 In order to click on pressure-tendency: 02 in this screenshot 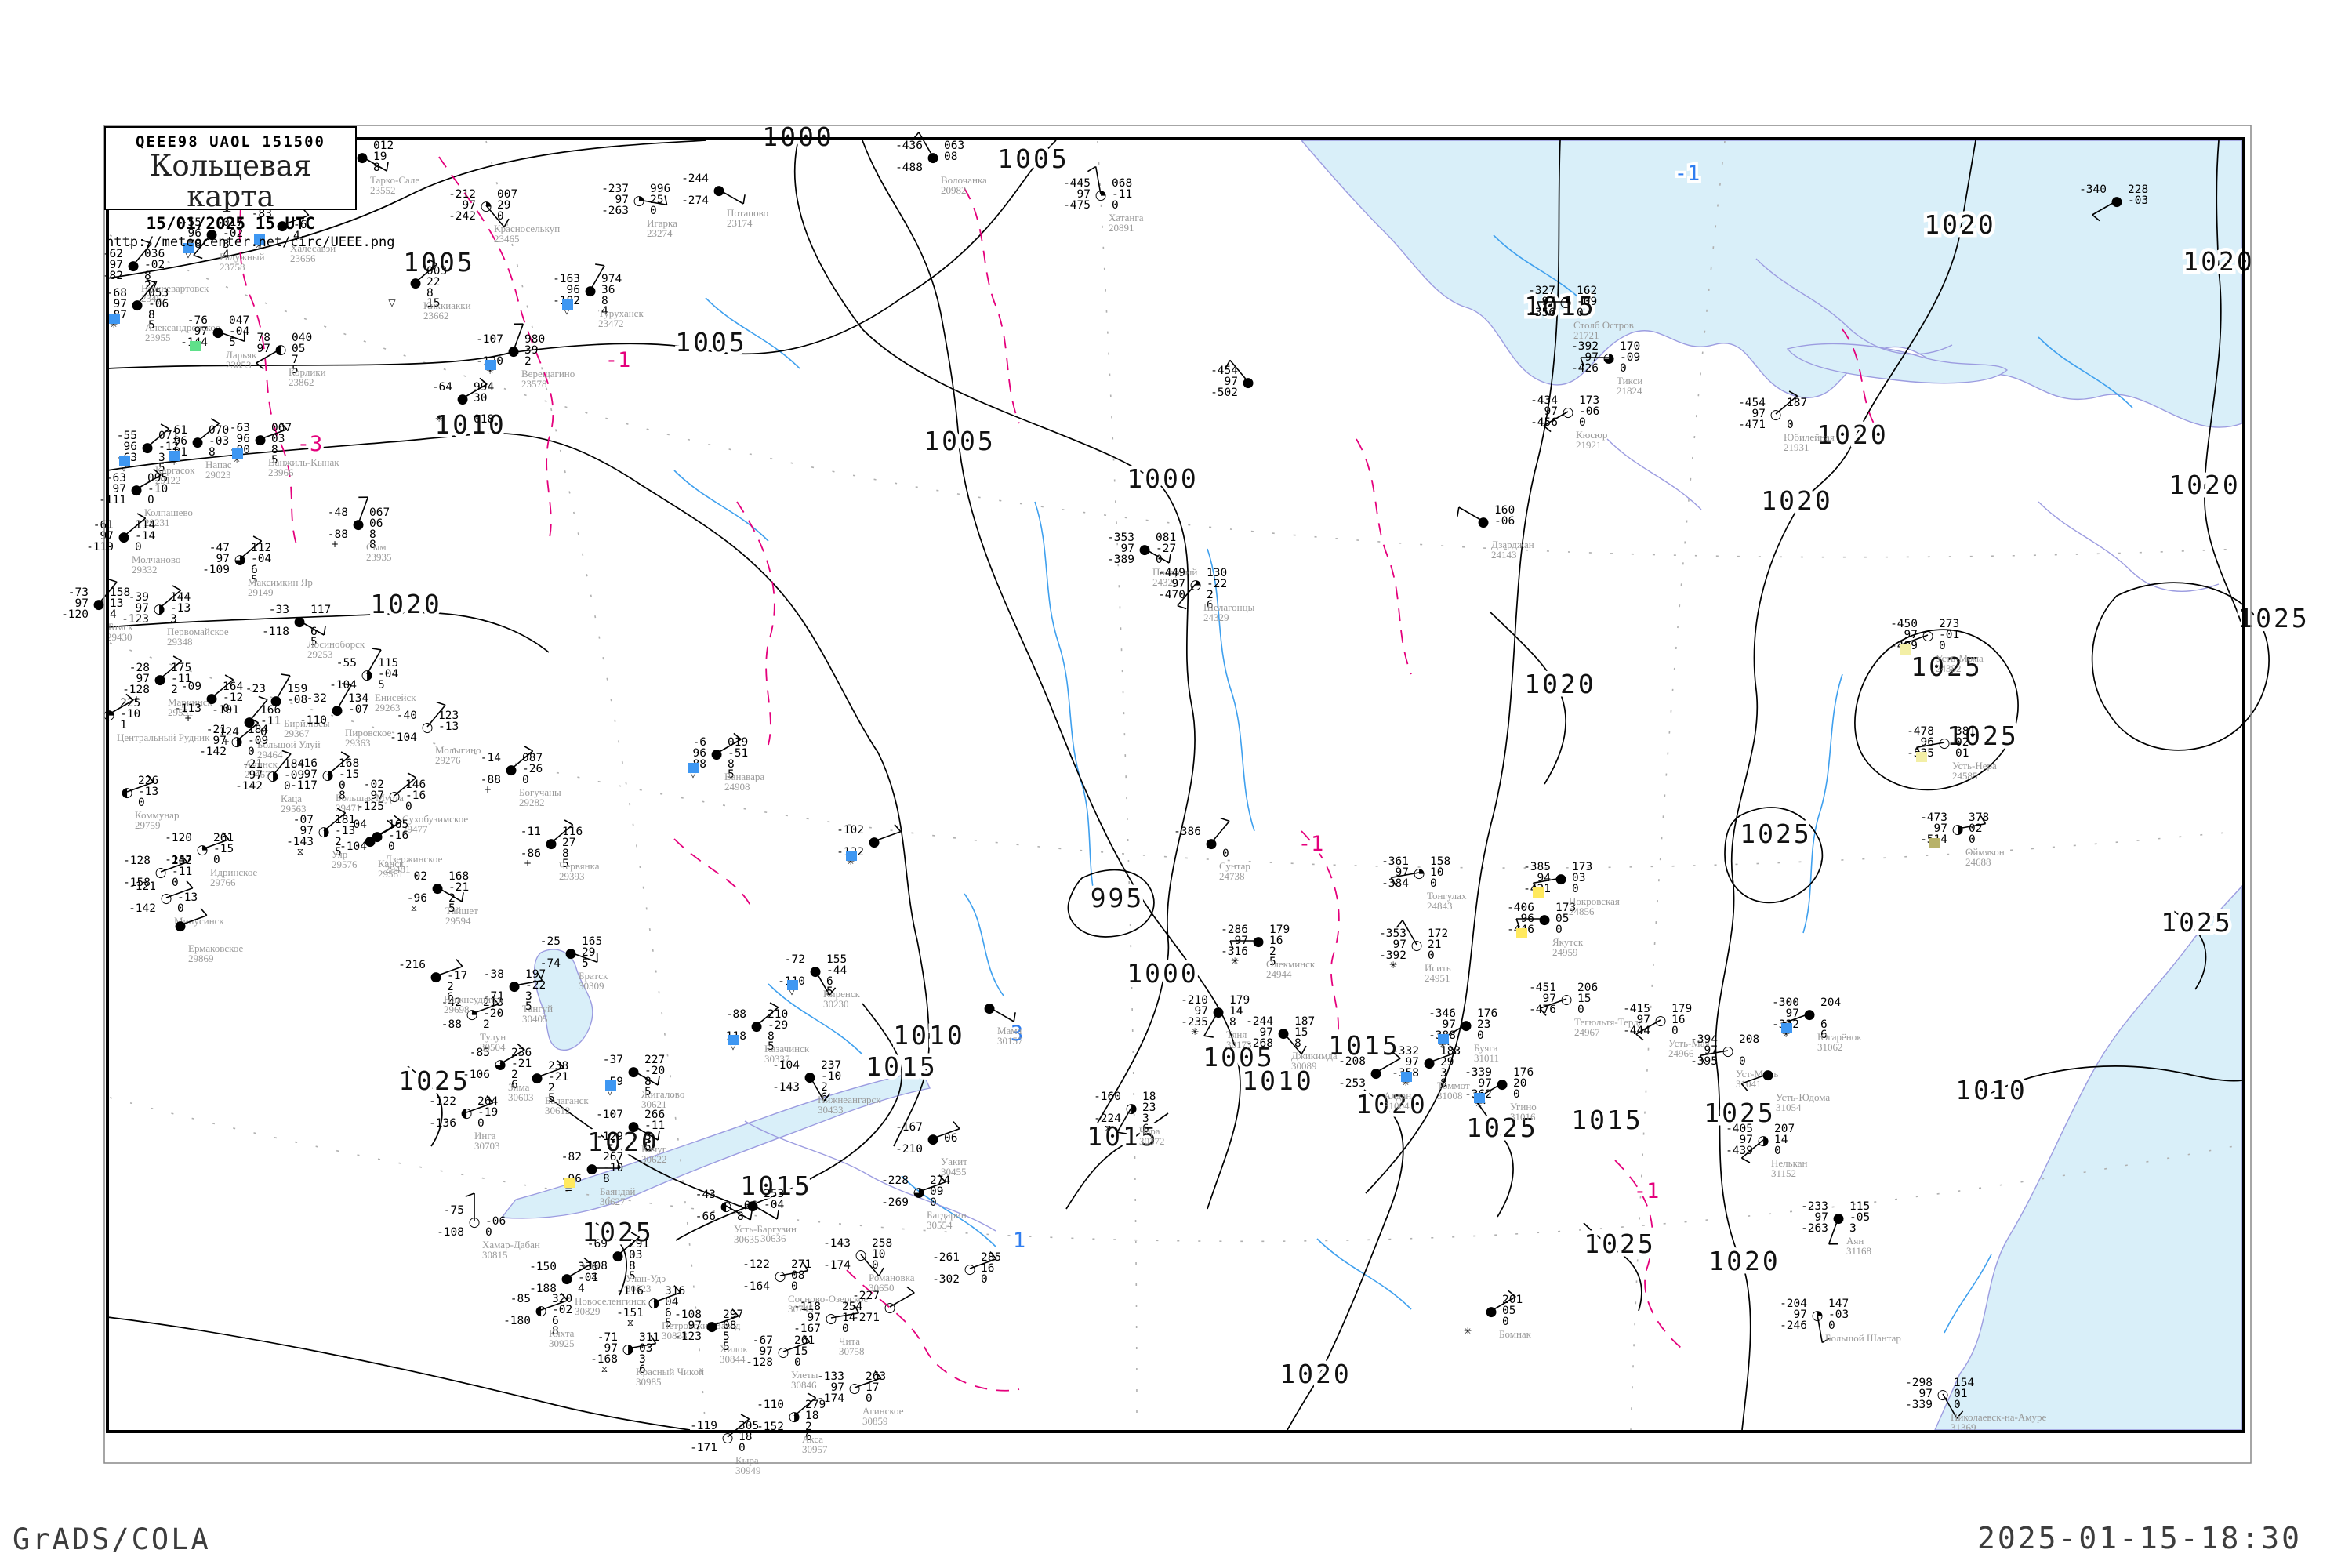, I will do `click(1975, 828)`.